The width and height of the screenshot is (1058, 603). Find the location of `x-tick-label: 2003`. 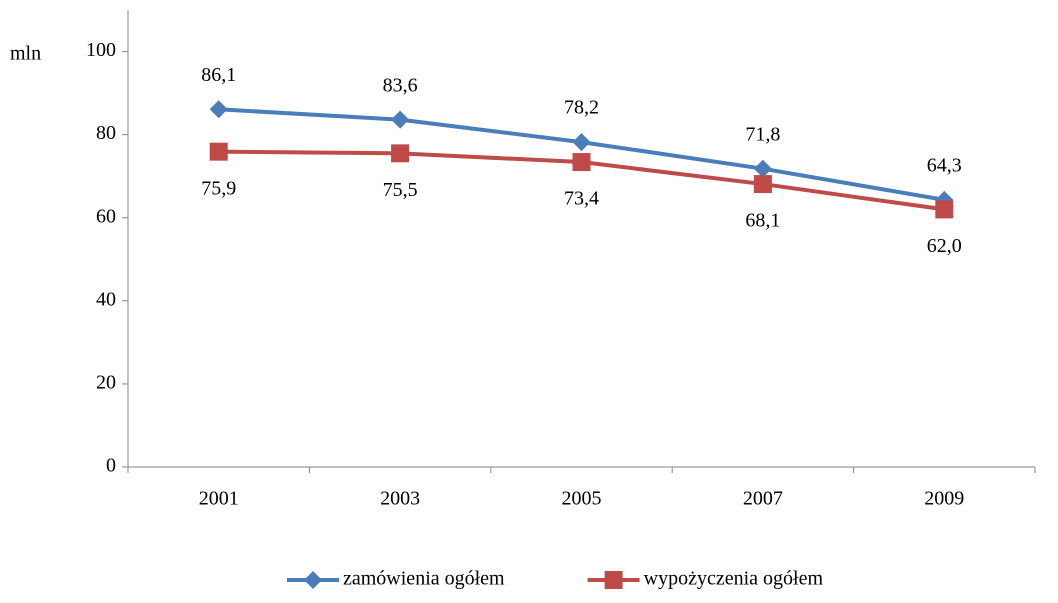

x-tick-label: 2003 is located at coordinates (400, 499).